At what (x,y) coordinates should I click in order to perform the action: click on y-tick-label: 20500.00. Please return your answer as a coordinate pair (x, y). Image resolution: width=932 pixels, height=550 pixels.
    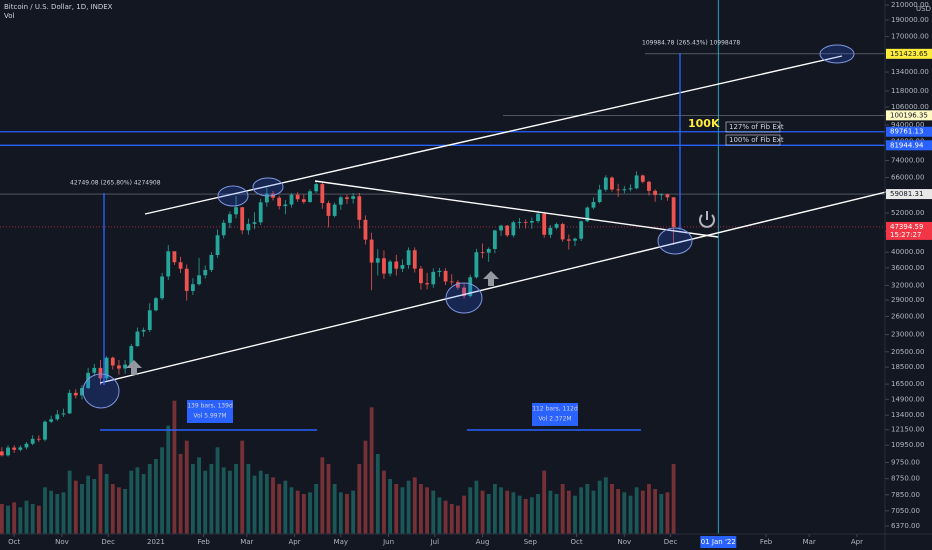
    Looking at the image, I should click on (907, 352).